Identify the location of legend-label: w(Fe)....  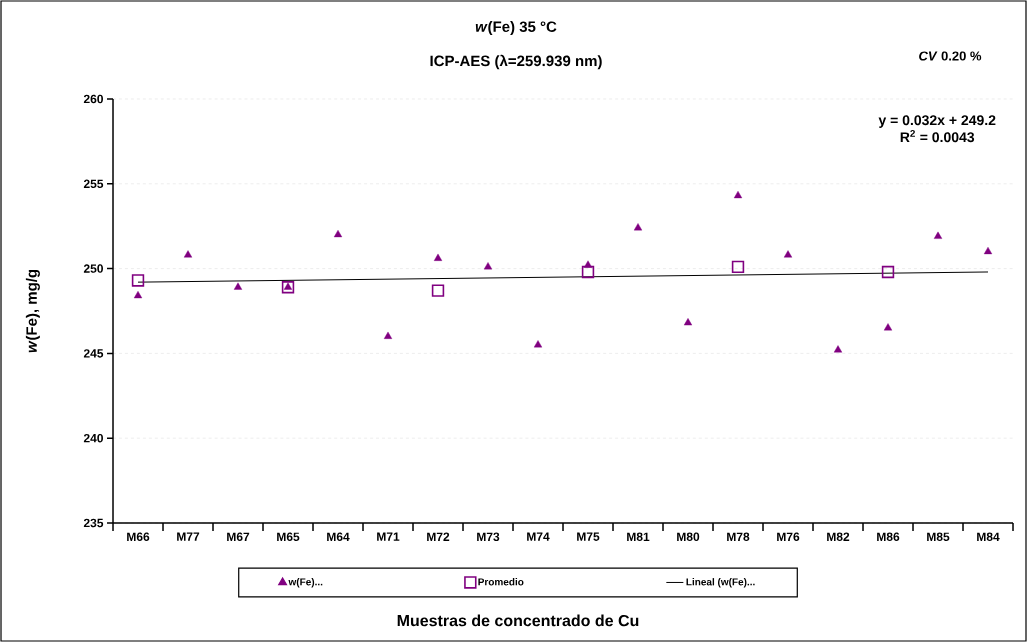
(305, 583).